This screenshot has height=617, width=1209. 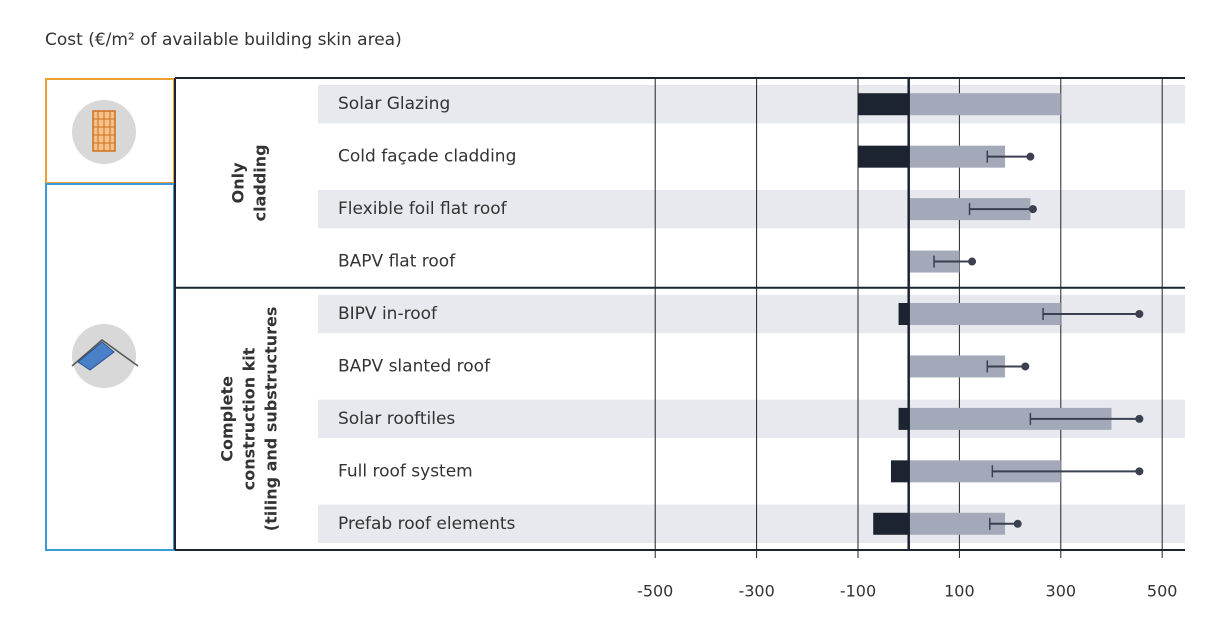 I want to click on category-label: Solar Glazing, so click(x=394, y=104).